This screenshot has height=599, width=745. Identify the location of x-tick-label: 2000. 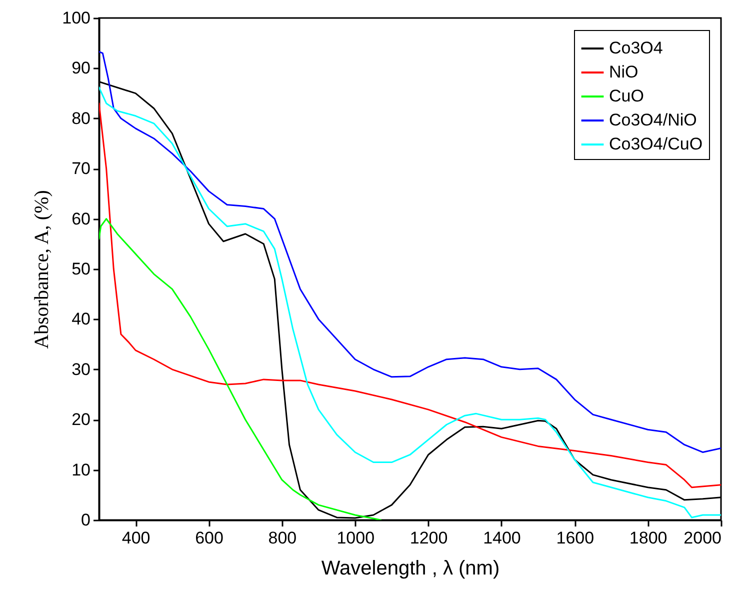
(703, 538).